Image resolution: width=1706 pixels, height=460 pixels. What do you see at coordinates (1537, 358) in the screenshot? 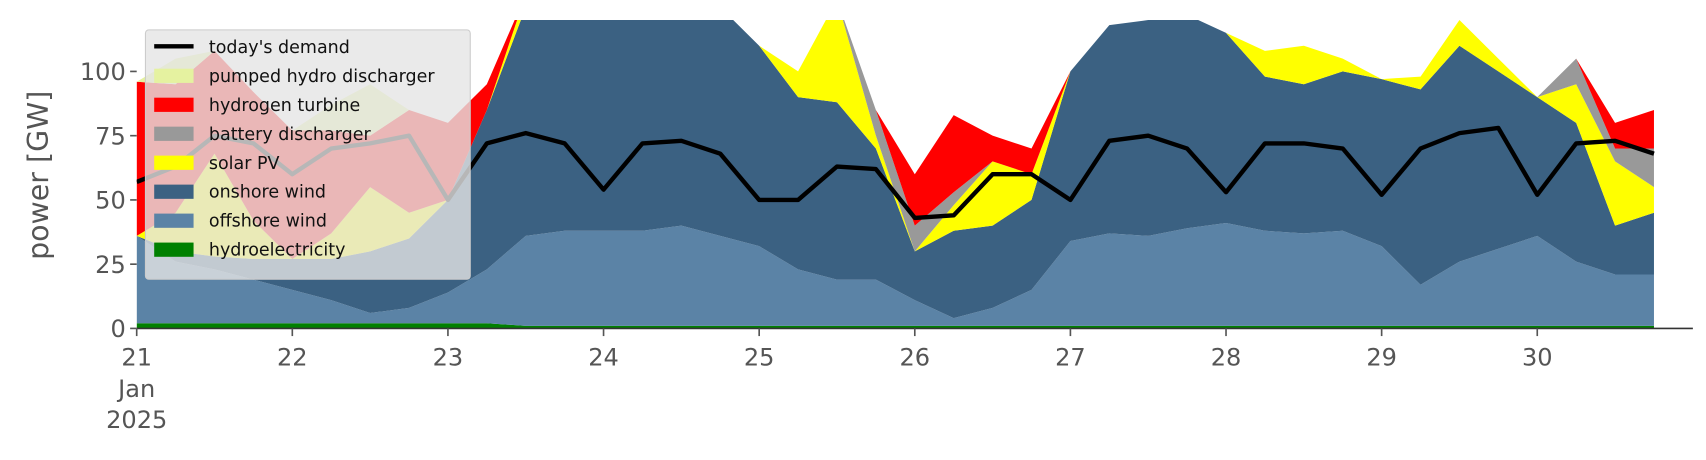
I see `x-tick-label: 30` at bounding box center [1537, 358].